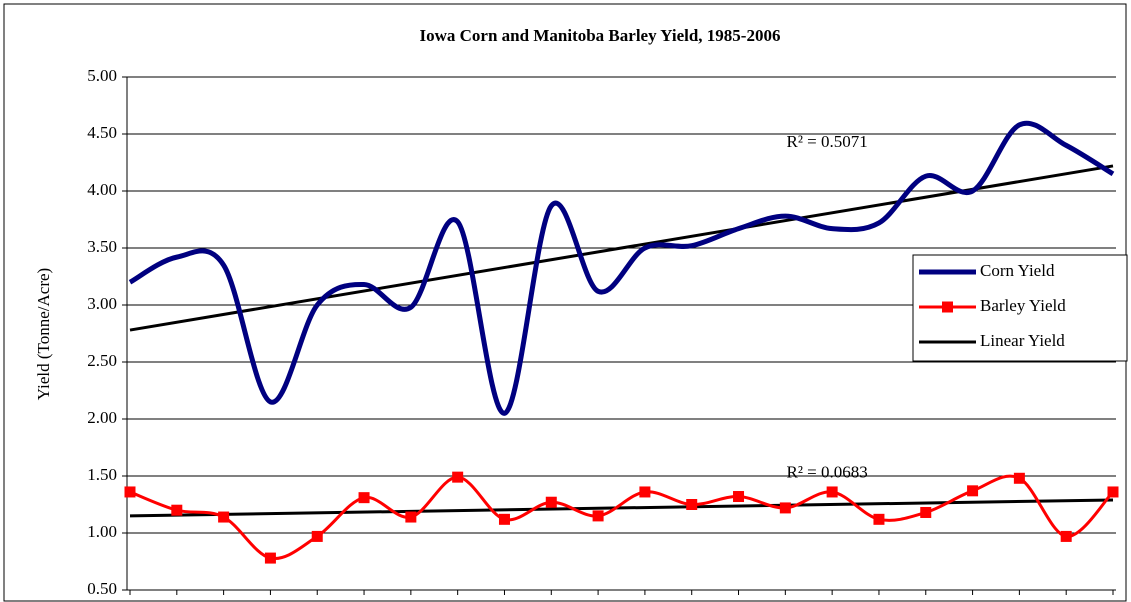  I want to click on x-tick-label: 1991, so click(411, 600).